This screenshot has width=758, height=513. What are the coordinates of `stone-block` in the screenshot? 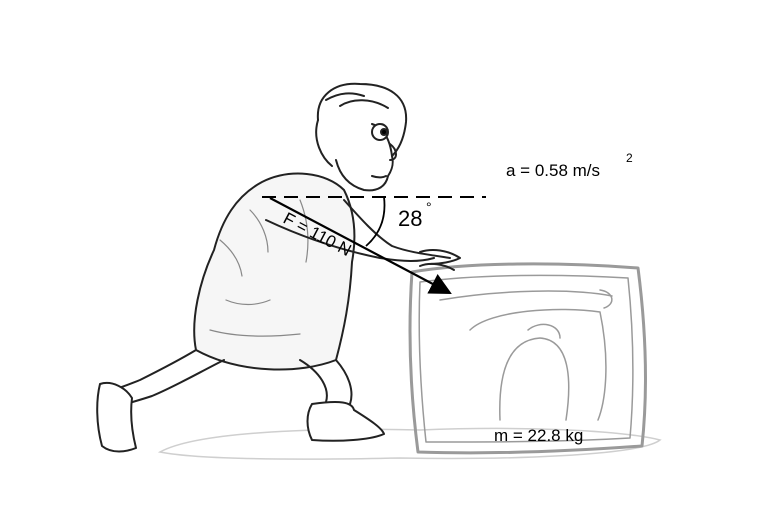 It's located at (527, 358).